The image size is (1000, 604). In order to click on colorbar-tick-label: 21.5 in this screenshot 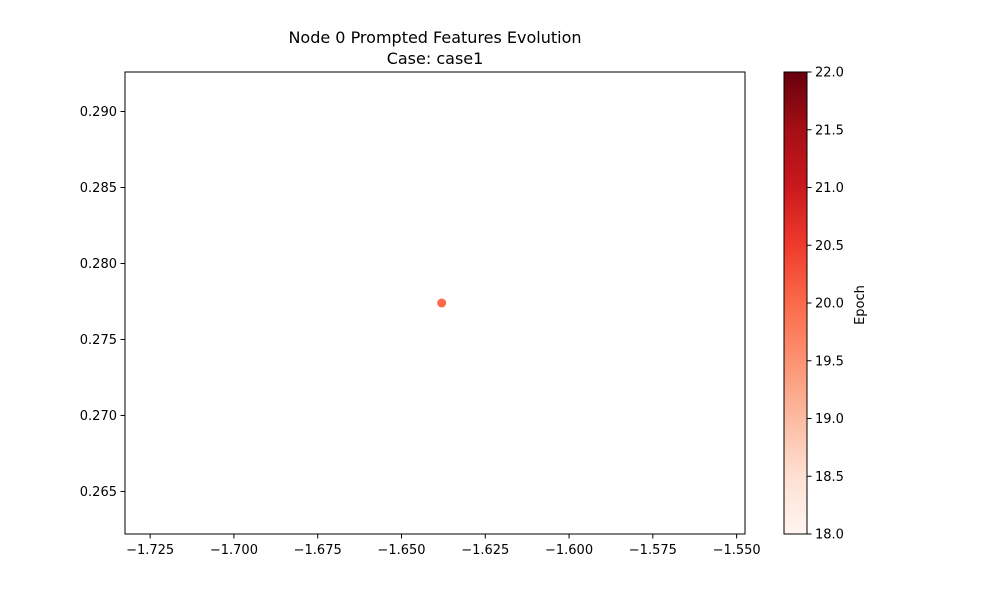, I will do `click(829, 130)`.